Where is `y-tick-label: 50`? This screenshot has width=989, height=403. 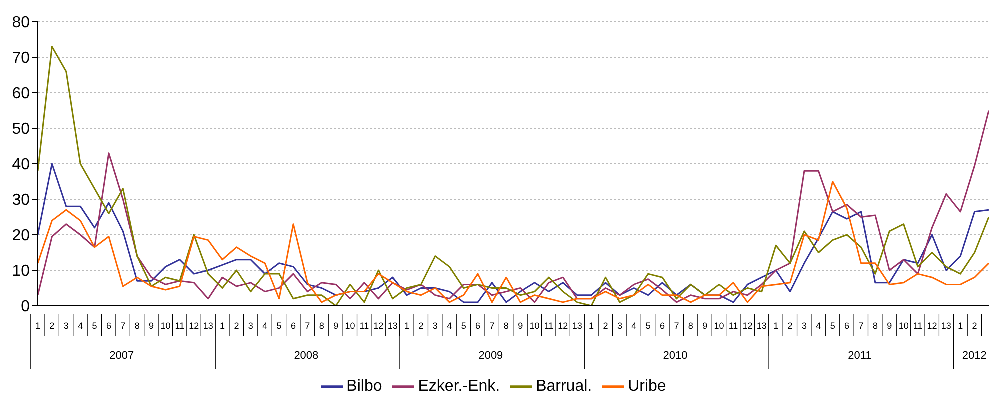
y-tick-label: 50 is located at coordinates (21, 129).